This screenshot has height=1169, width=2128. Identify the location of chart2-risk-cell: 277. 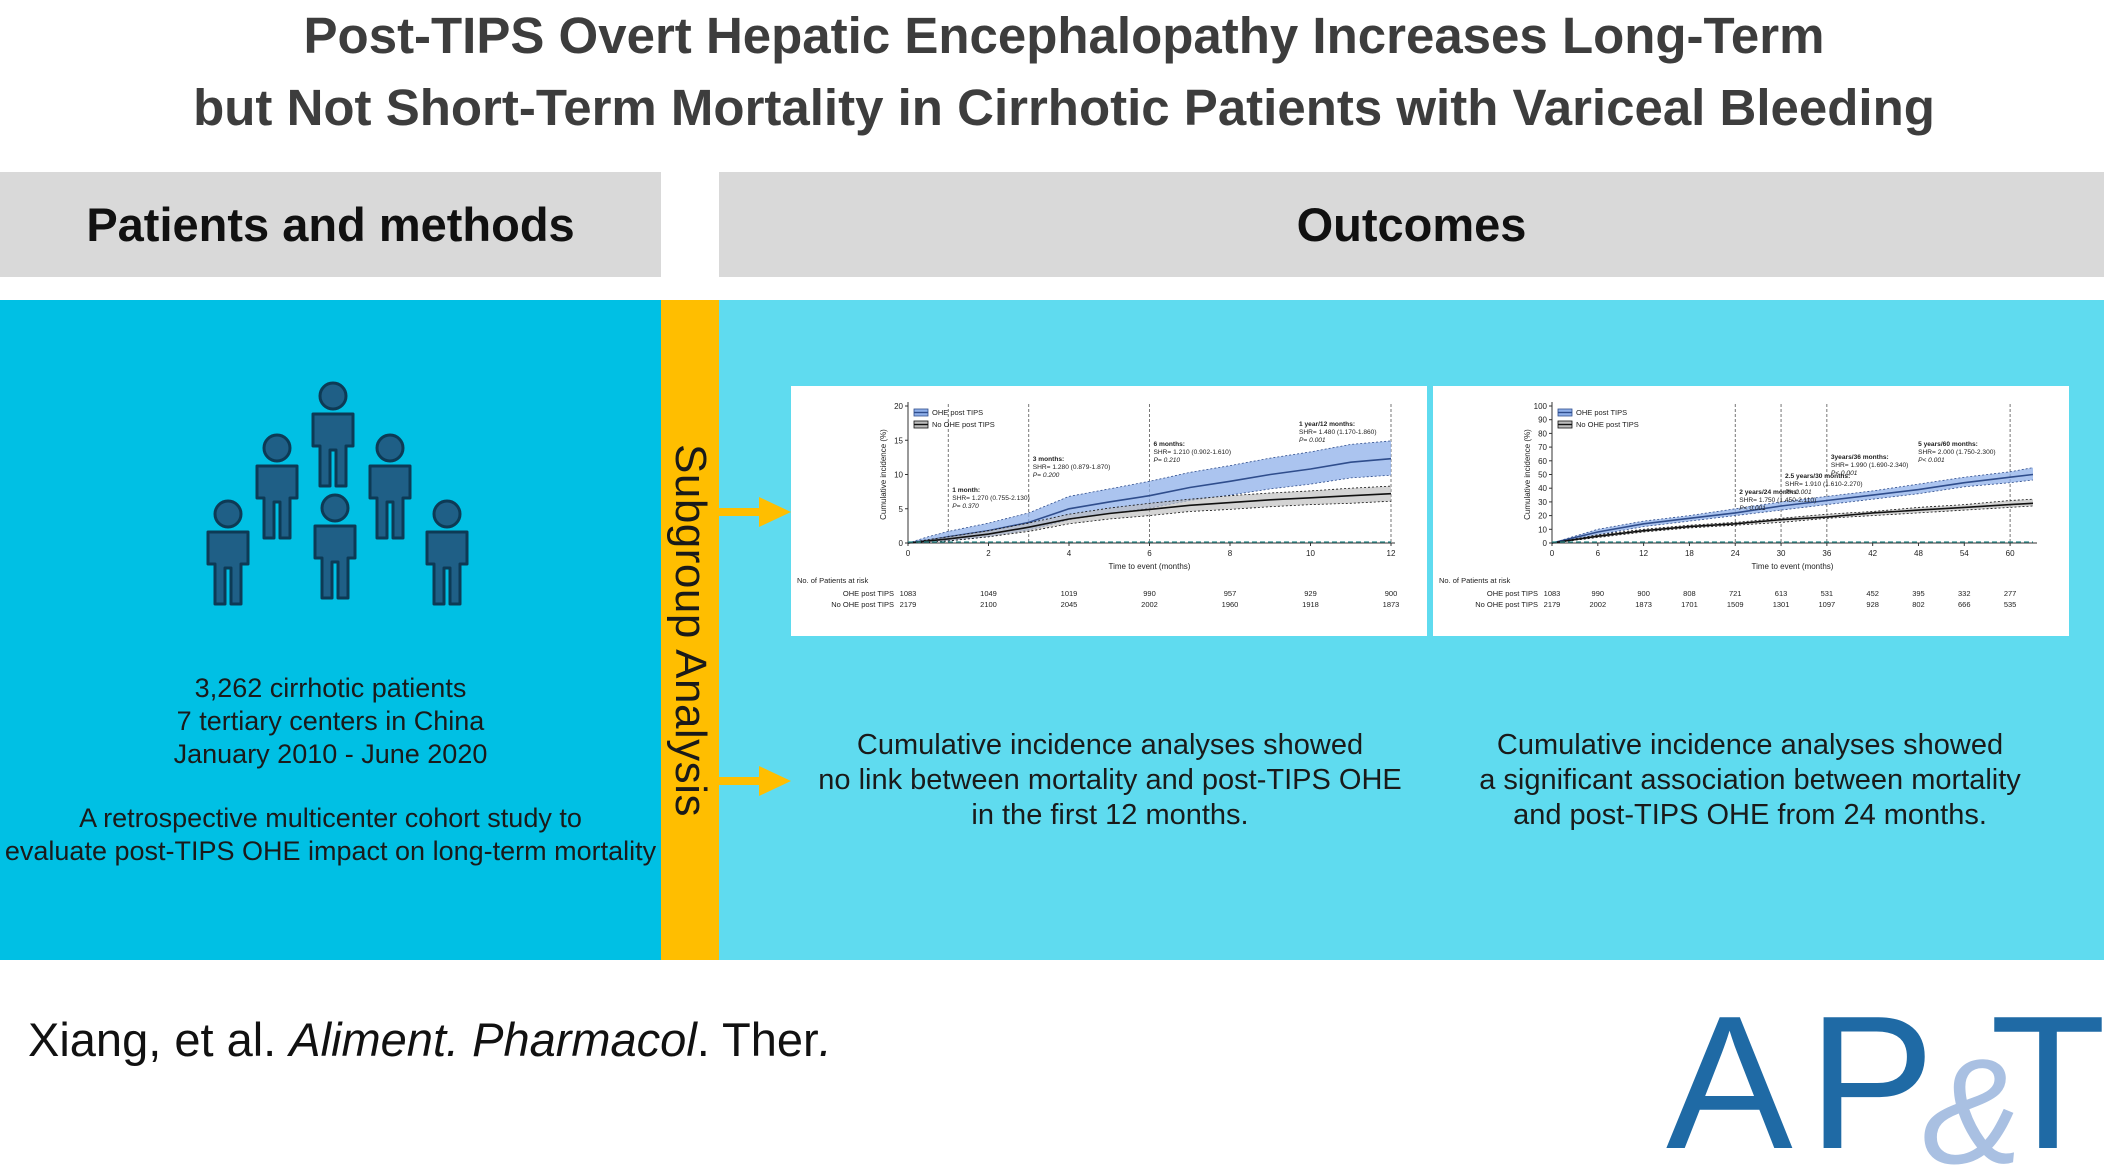
(2010, 593).